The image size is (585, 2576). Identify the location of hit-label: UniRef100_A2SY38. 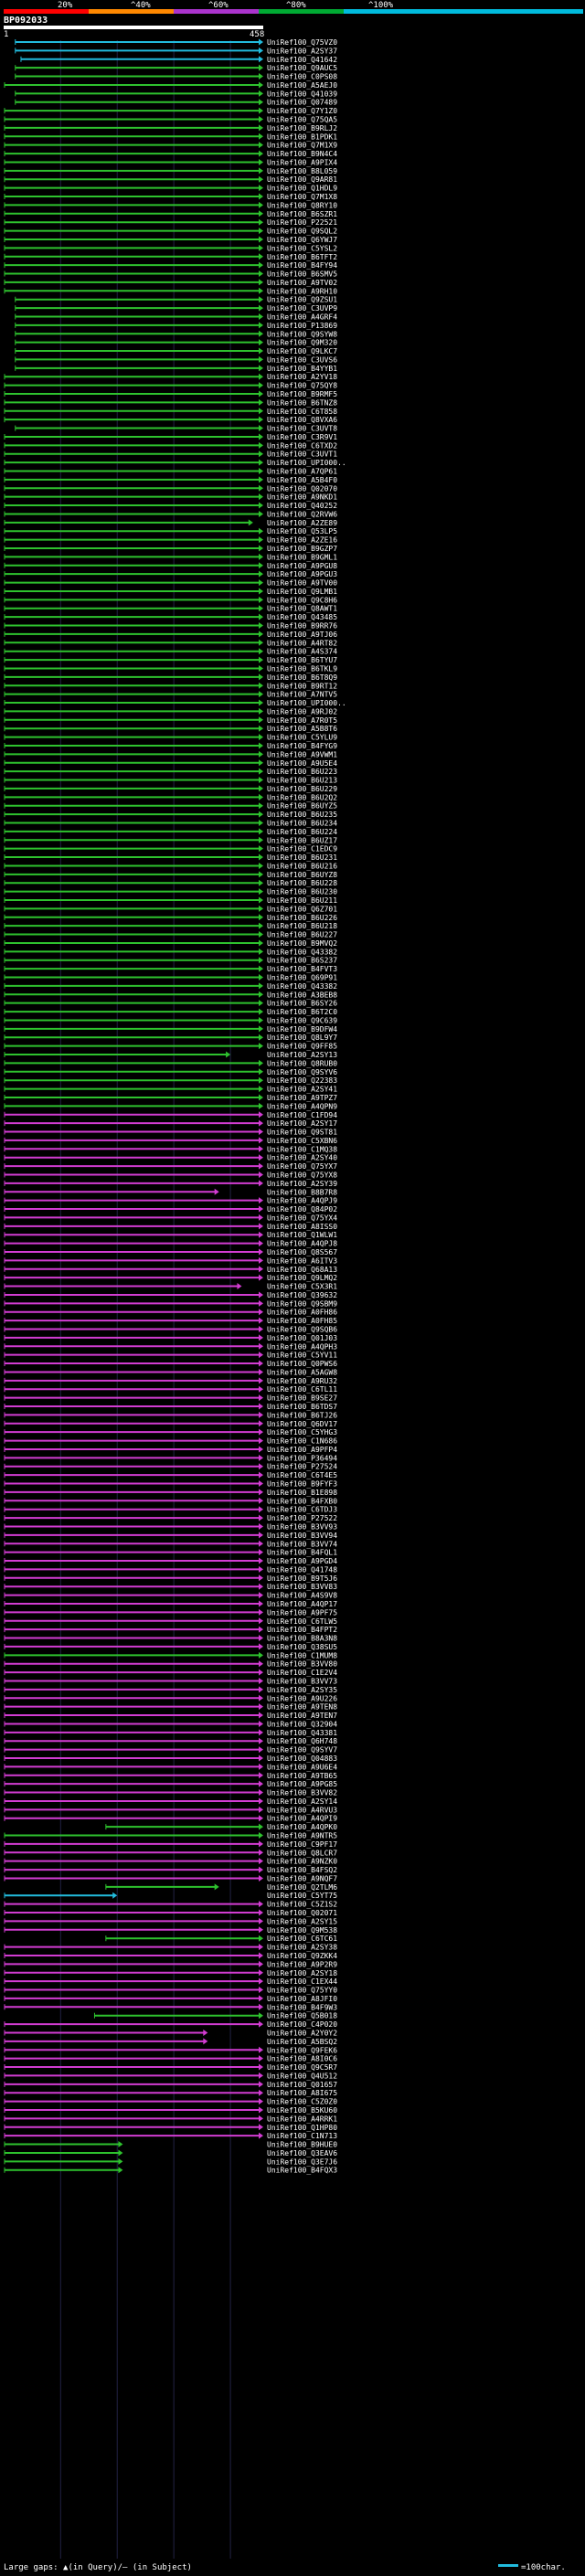
(302, 1948).